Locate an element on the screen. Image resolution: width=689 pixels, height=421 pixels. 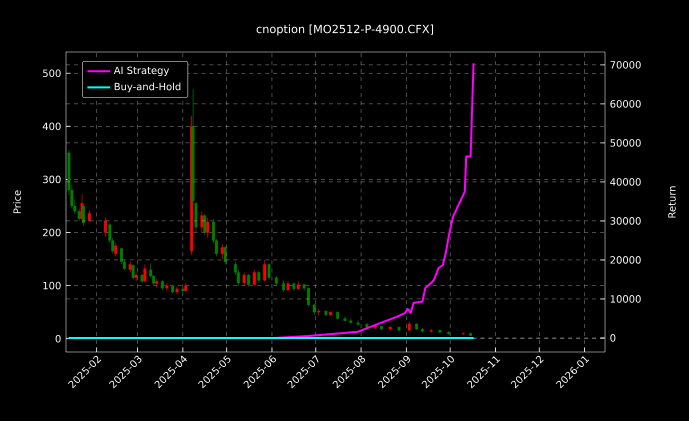
chart-title: cnoption [MO2512-P-4900.CFX] is located at coordinates (345, 30).